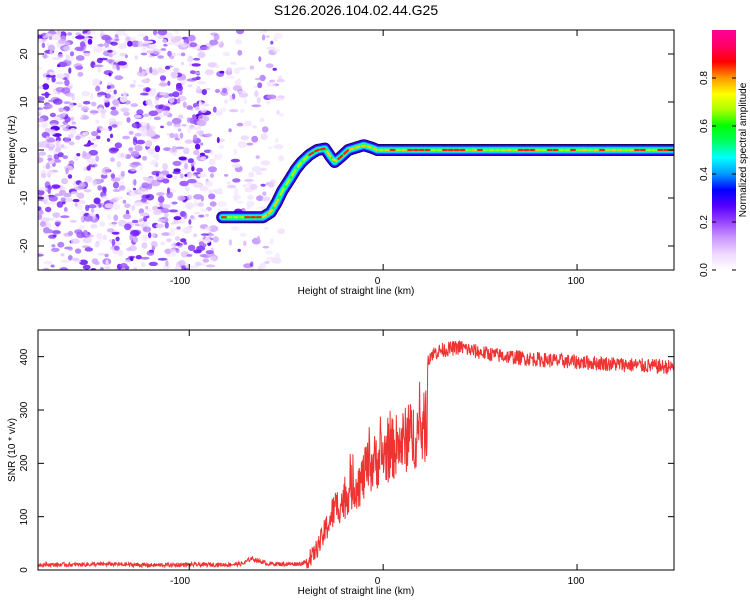 The image size is (750, 600). Describe the element at coordinates (356, 10) in the screenshot. I see `chart-title: S126.2026.104.02.44.G25` at that location.